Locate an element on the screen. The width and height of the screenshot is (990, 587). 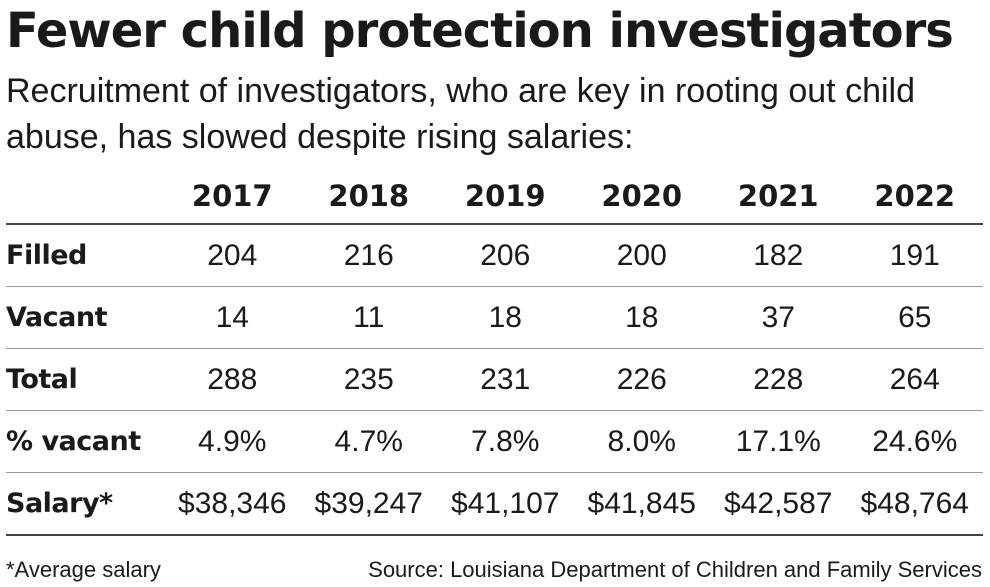
table-row-total: Total 288 235 231 226 228 264 is located at coordinates (494, 379).